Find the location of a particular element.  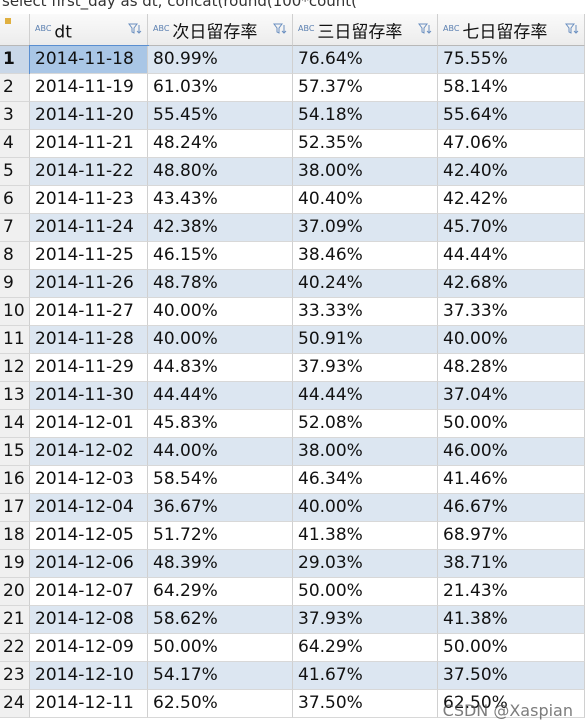

data-cell: 40.24% is located at coordinates (365, 284).